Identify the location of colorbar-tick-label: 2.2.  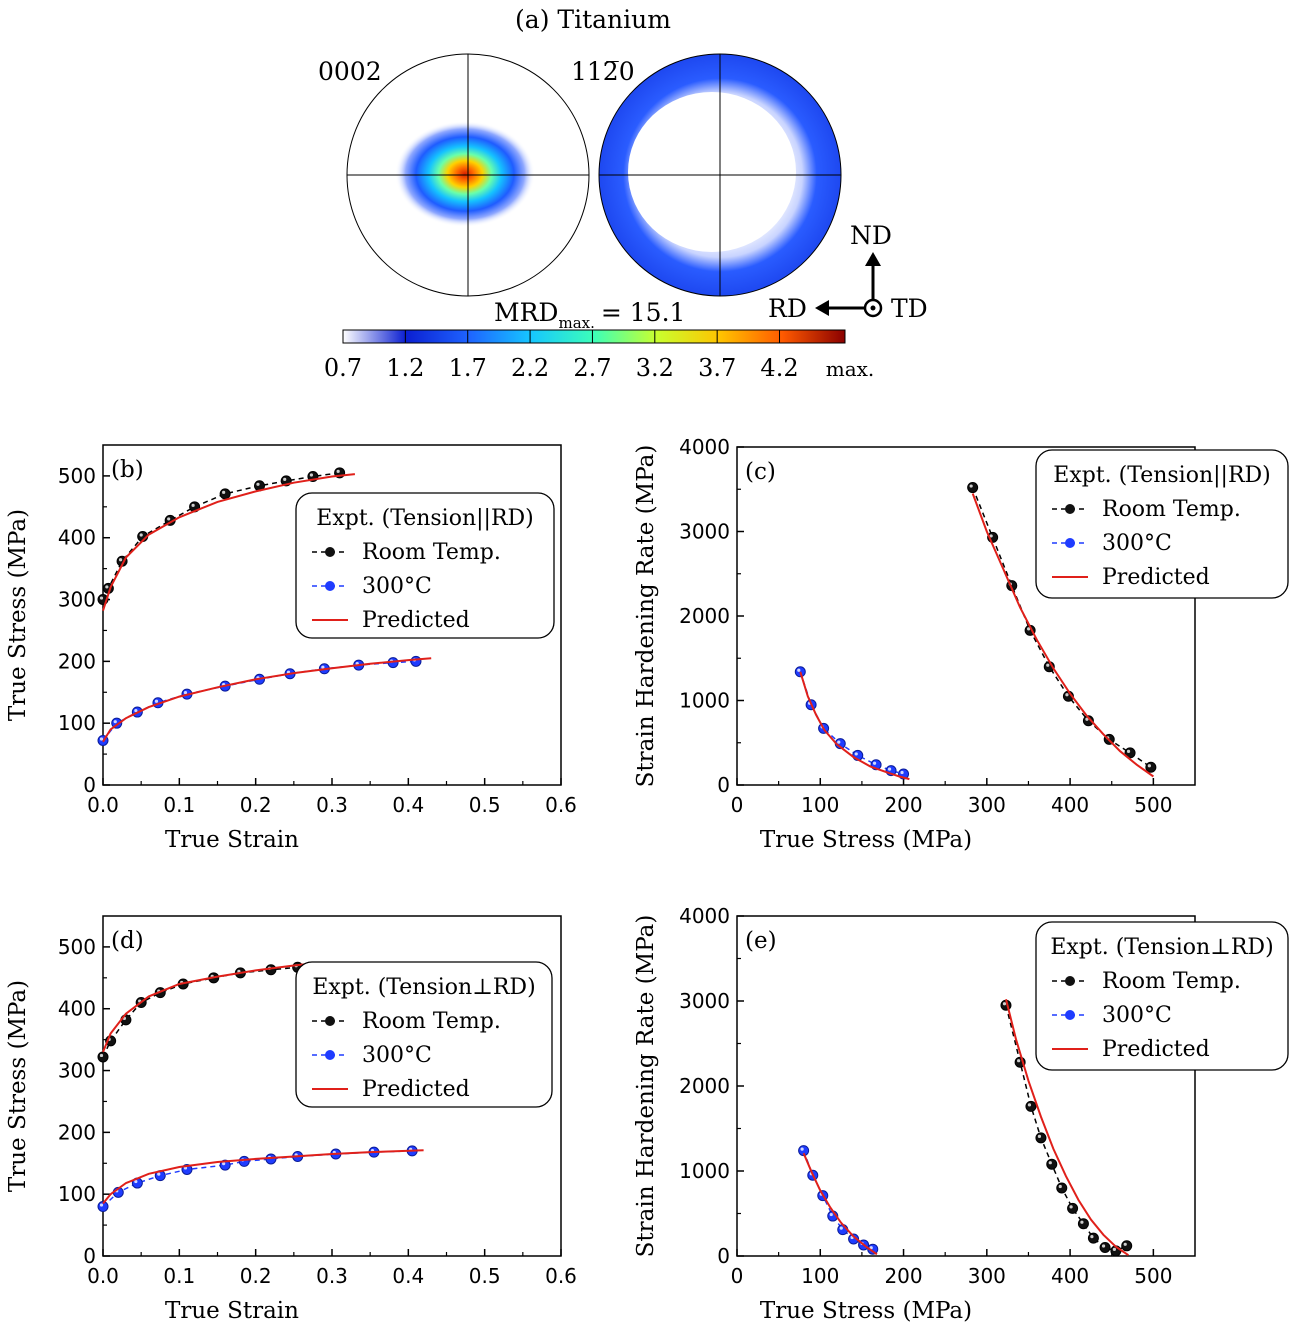
(530, 368).